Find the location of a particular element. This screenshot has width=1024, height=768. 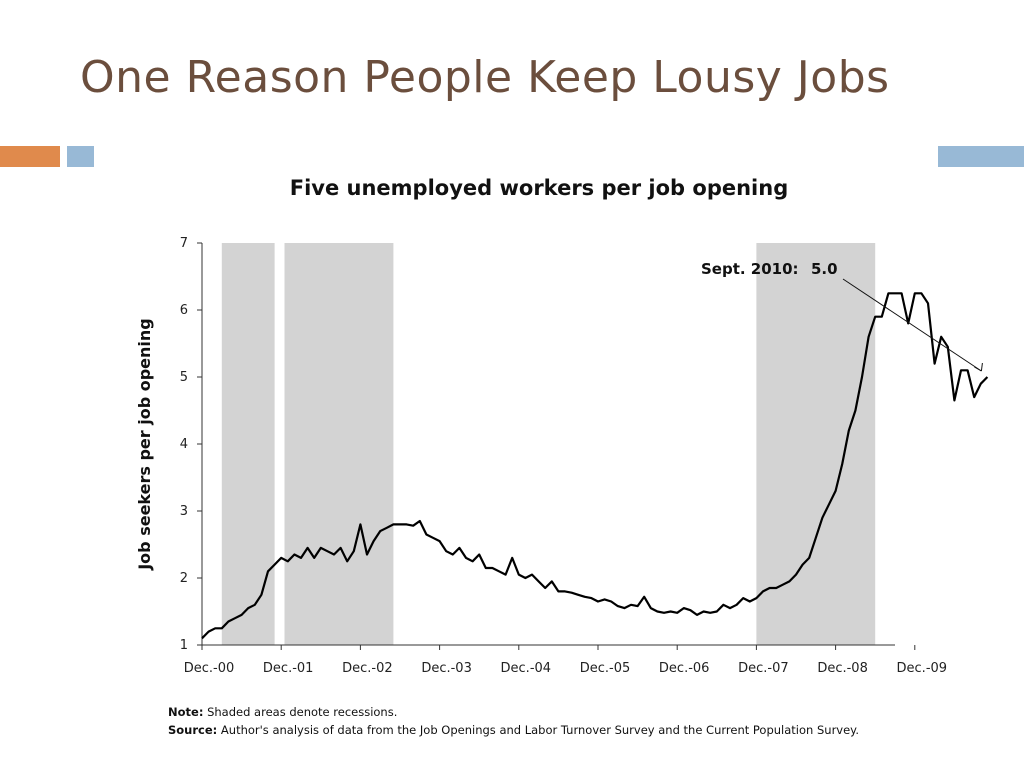

x-tick-label: Dec.-00 is located at coordinates (209, 668).